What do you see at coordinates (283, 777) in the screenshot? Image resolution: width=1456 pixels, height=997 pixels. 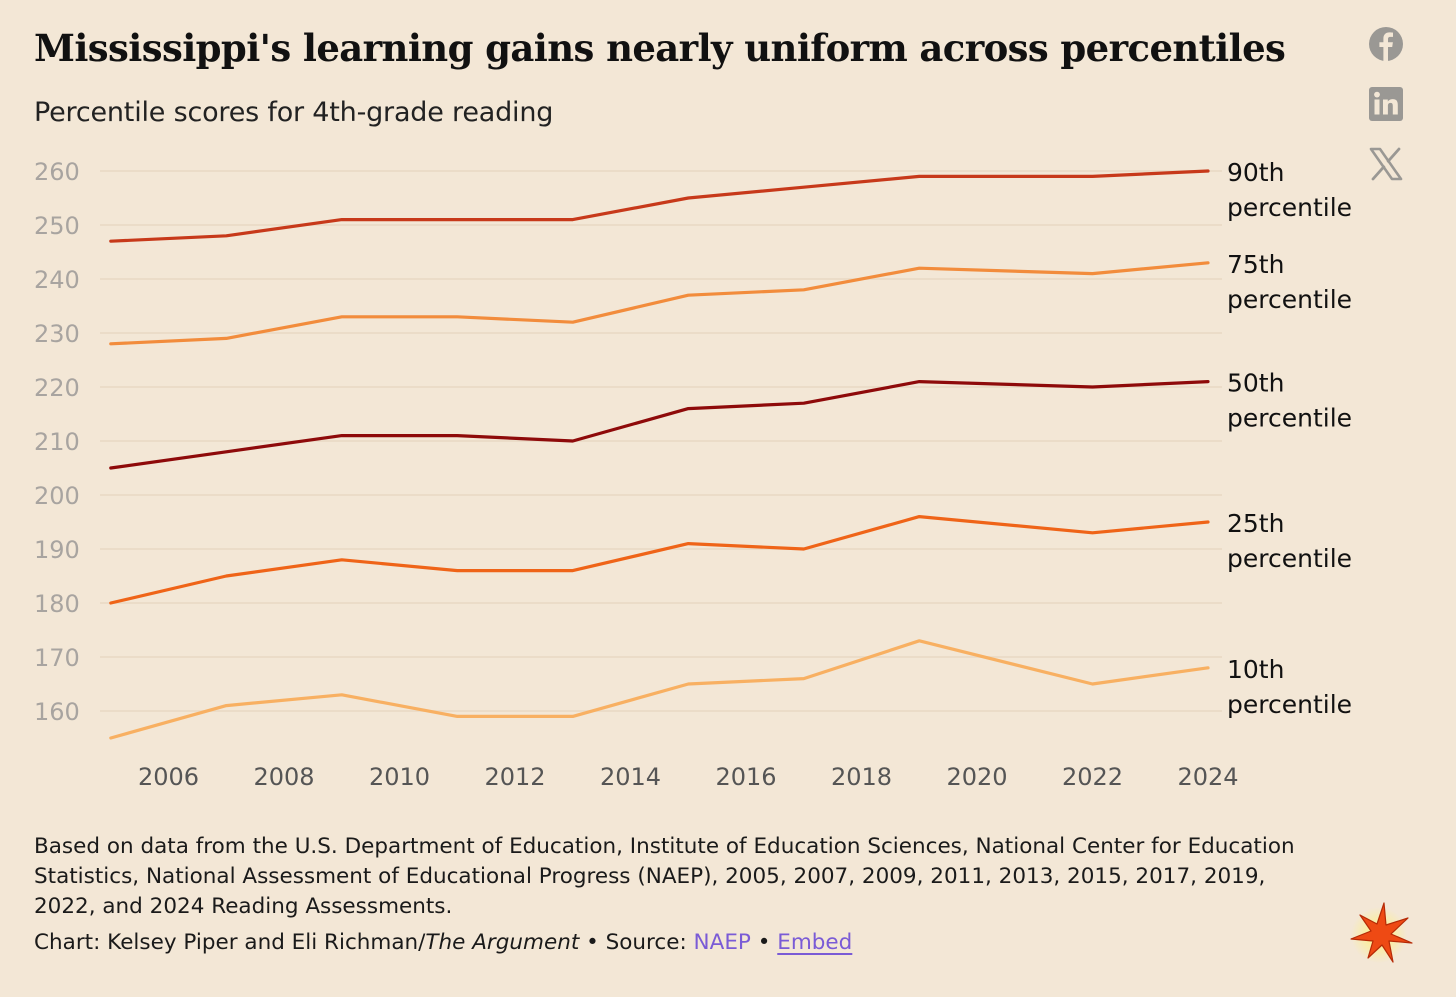 I see `x-tick-label: 2008` at bounding box center [283, 777].